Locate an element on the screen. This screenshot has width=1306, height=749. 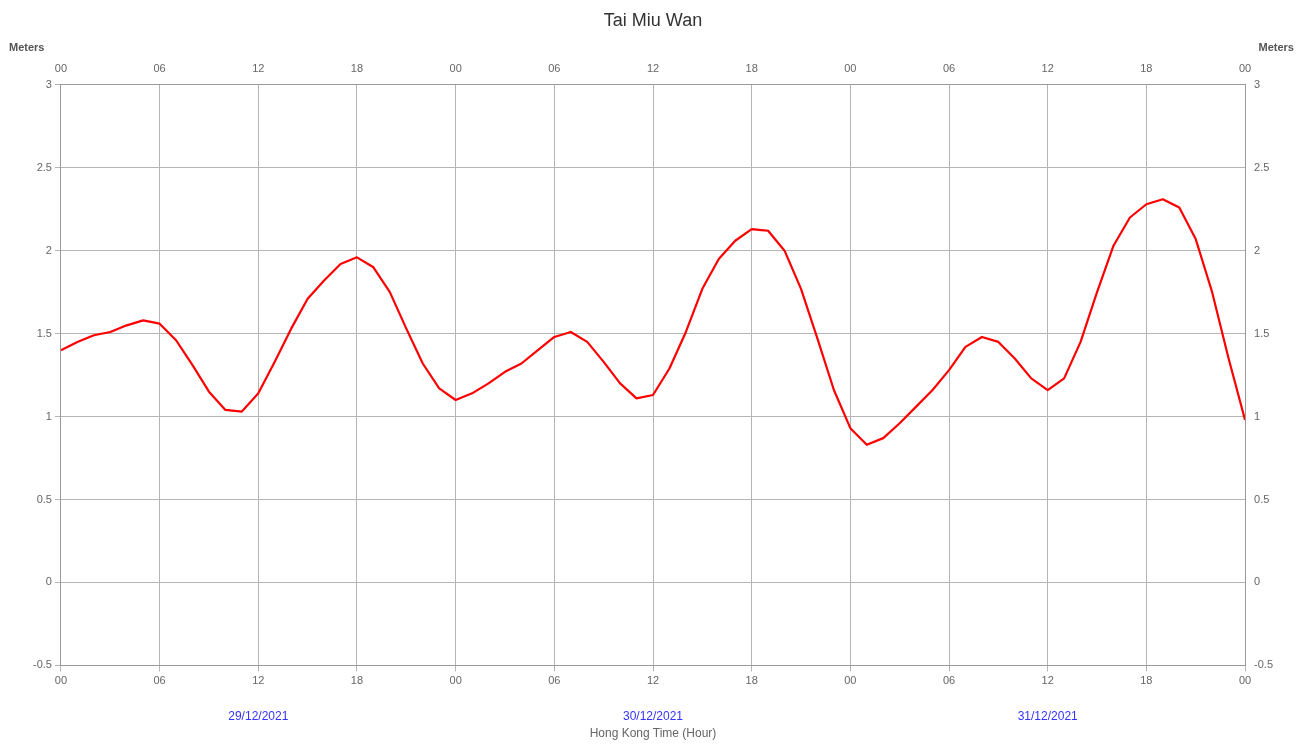
y2-tick-label: 2.5 is located at coordinates (1262, 166).